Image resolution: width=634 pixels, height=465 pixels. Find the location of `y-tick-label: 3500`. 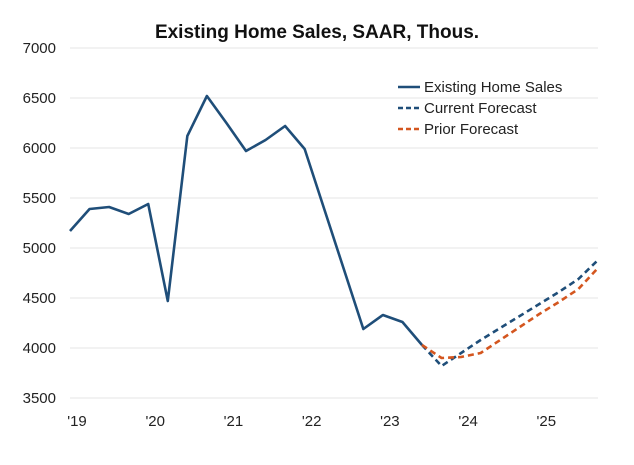

y-tick-label: 3500 is located at coordinates (39, 398).